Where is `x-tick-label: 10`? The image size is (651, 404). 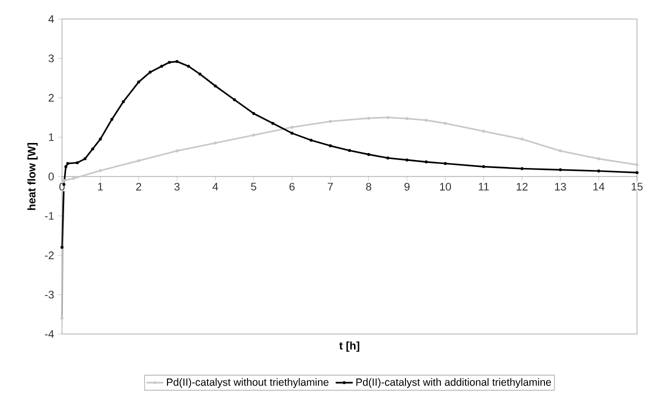
x-tick-label: 10 is located at coordinates (445, 186).